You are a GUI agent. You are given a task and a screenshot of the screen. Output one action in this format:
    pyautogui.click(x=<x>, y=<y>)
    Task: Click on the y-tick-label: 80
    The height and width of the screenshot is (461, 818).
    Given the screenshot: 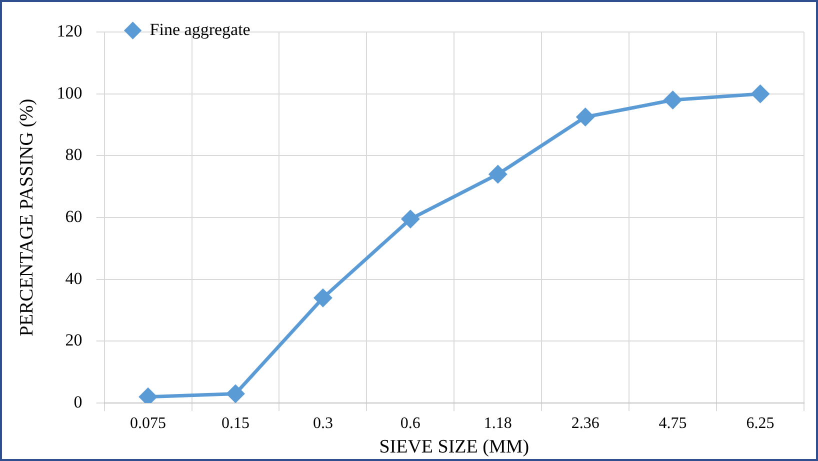 What is the action you would take?
    pyautogui.click(x=73, y=154)
    